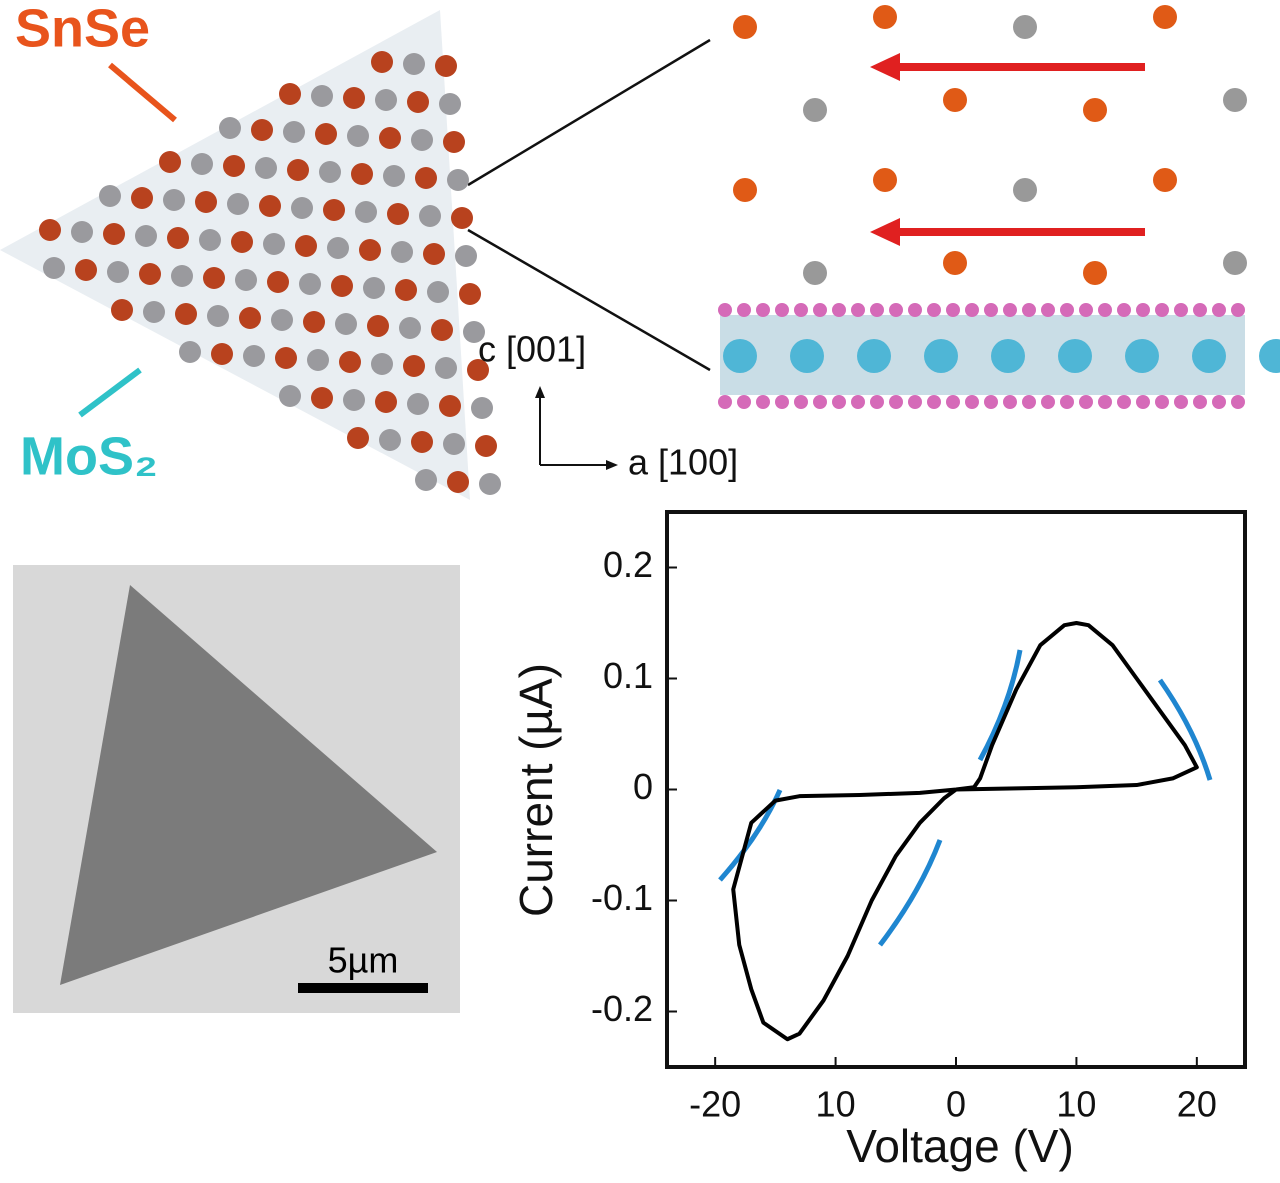  What do you see at coordinates (622, 897) in the screenshot?
I see `y-tick-label: -0.1` at bounding box center [622, 897].